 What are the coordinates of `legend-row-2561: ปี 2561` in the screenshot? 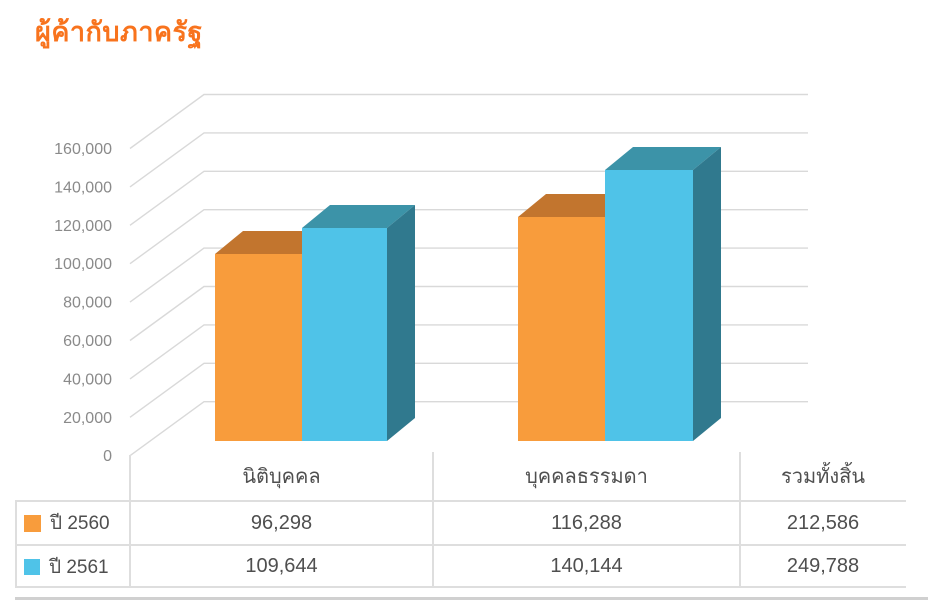 It's located at (72, 566).